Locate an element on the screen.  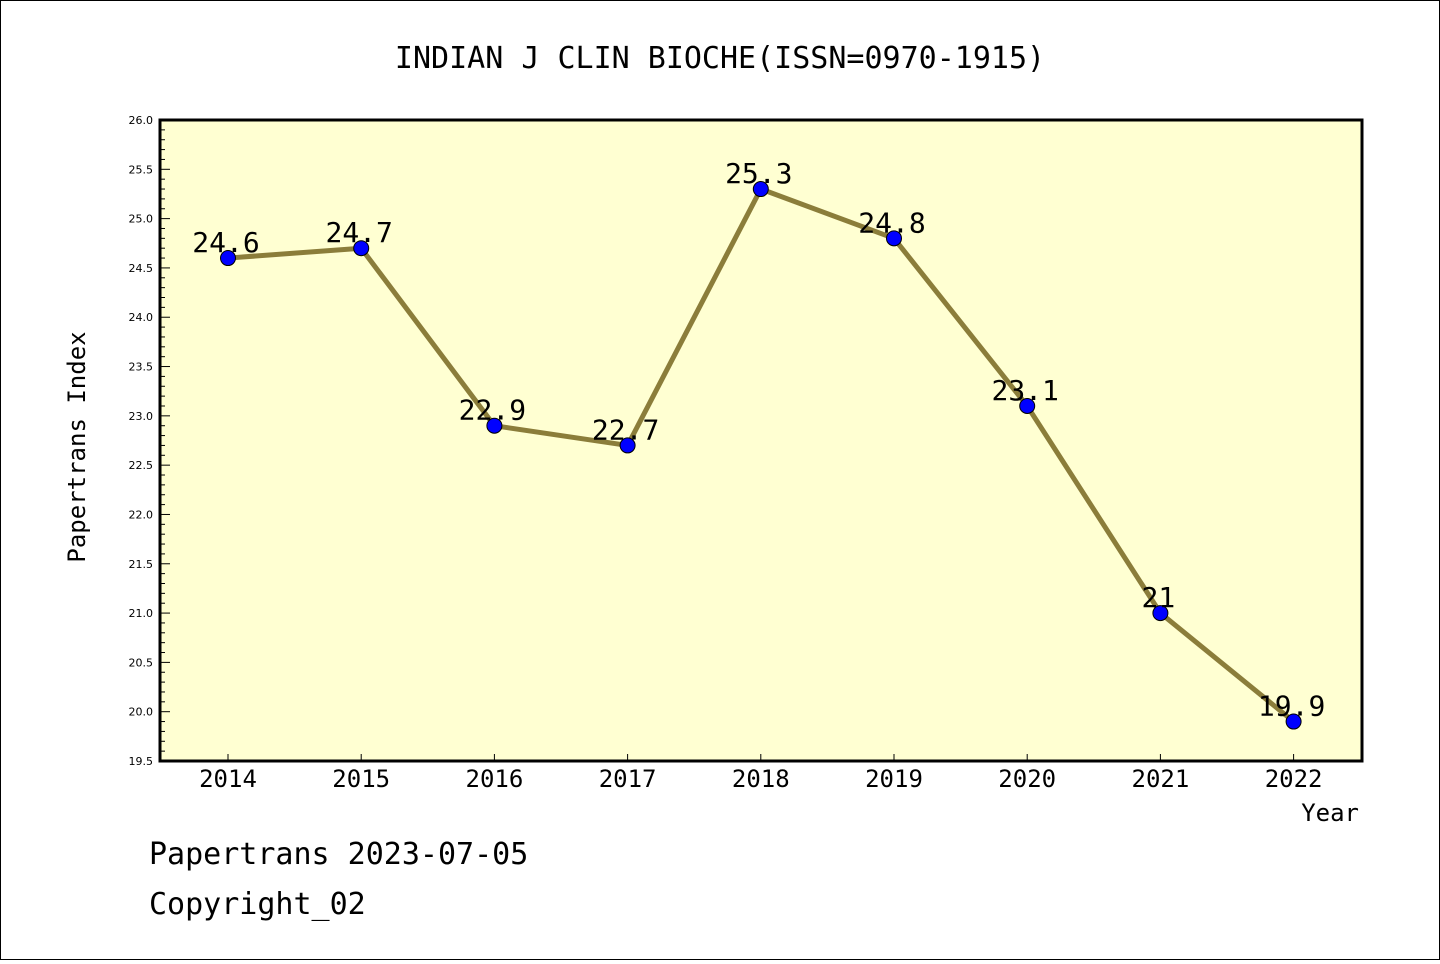
x-tick-label: 2016 is located at coordinates (495, 779).